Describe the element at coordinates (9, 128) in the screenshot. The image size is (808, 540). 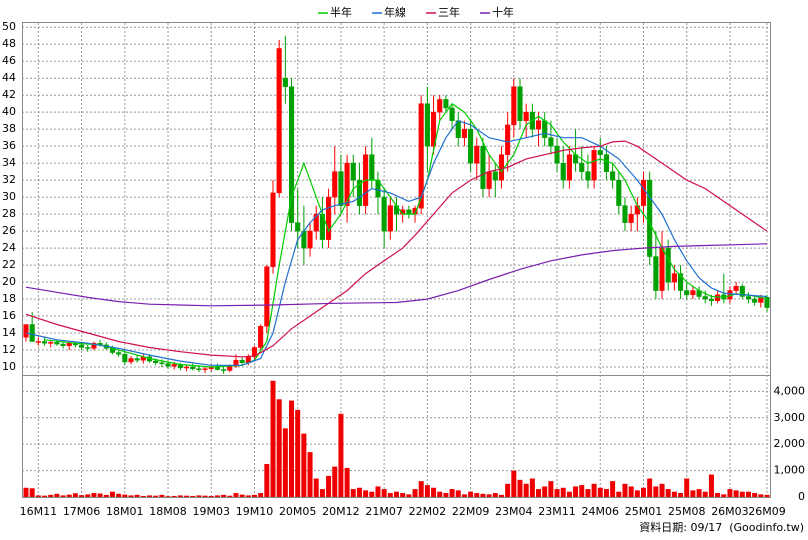
I see `y-tick-label: 38` at that location.